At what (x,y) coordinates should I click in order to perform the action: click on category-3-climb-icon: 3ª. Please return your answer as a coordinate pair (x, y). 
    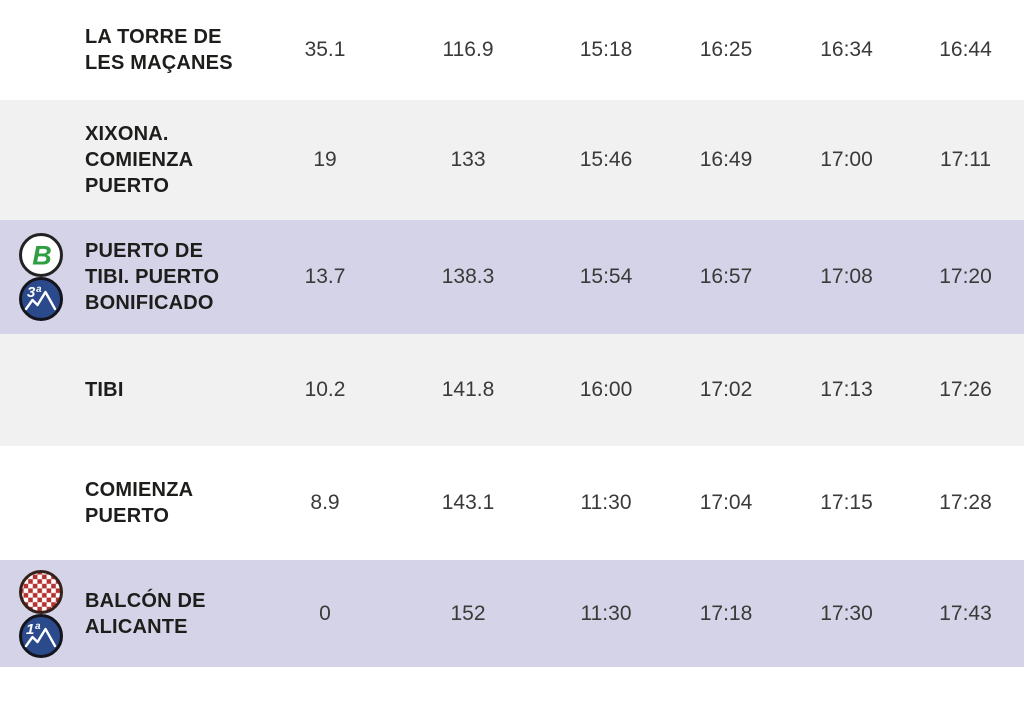
    Looking at the image, I should click on (41, 299).